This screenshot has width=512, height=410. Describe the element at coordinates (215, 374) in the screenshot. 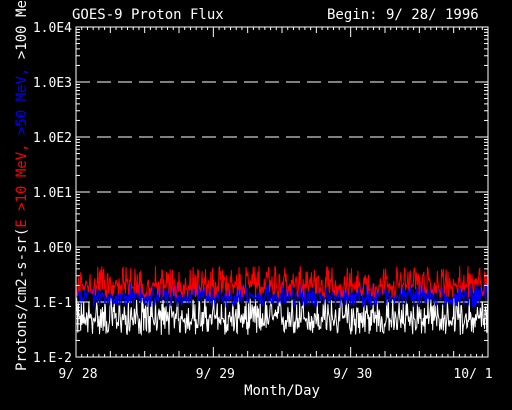

I see `x-tick-label: 9/ 29` at that location.